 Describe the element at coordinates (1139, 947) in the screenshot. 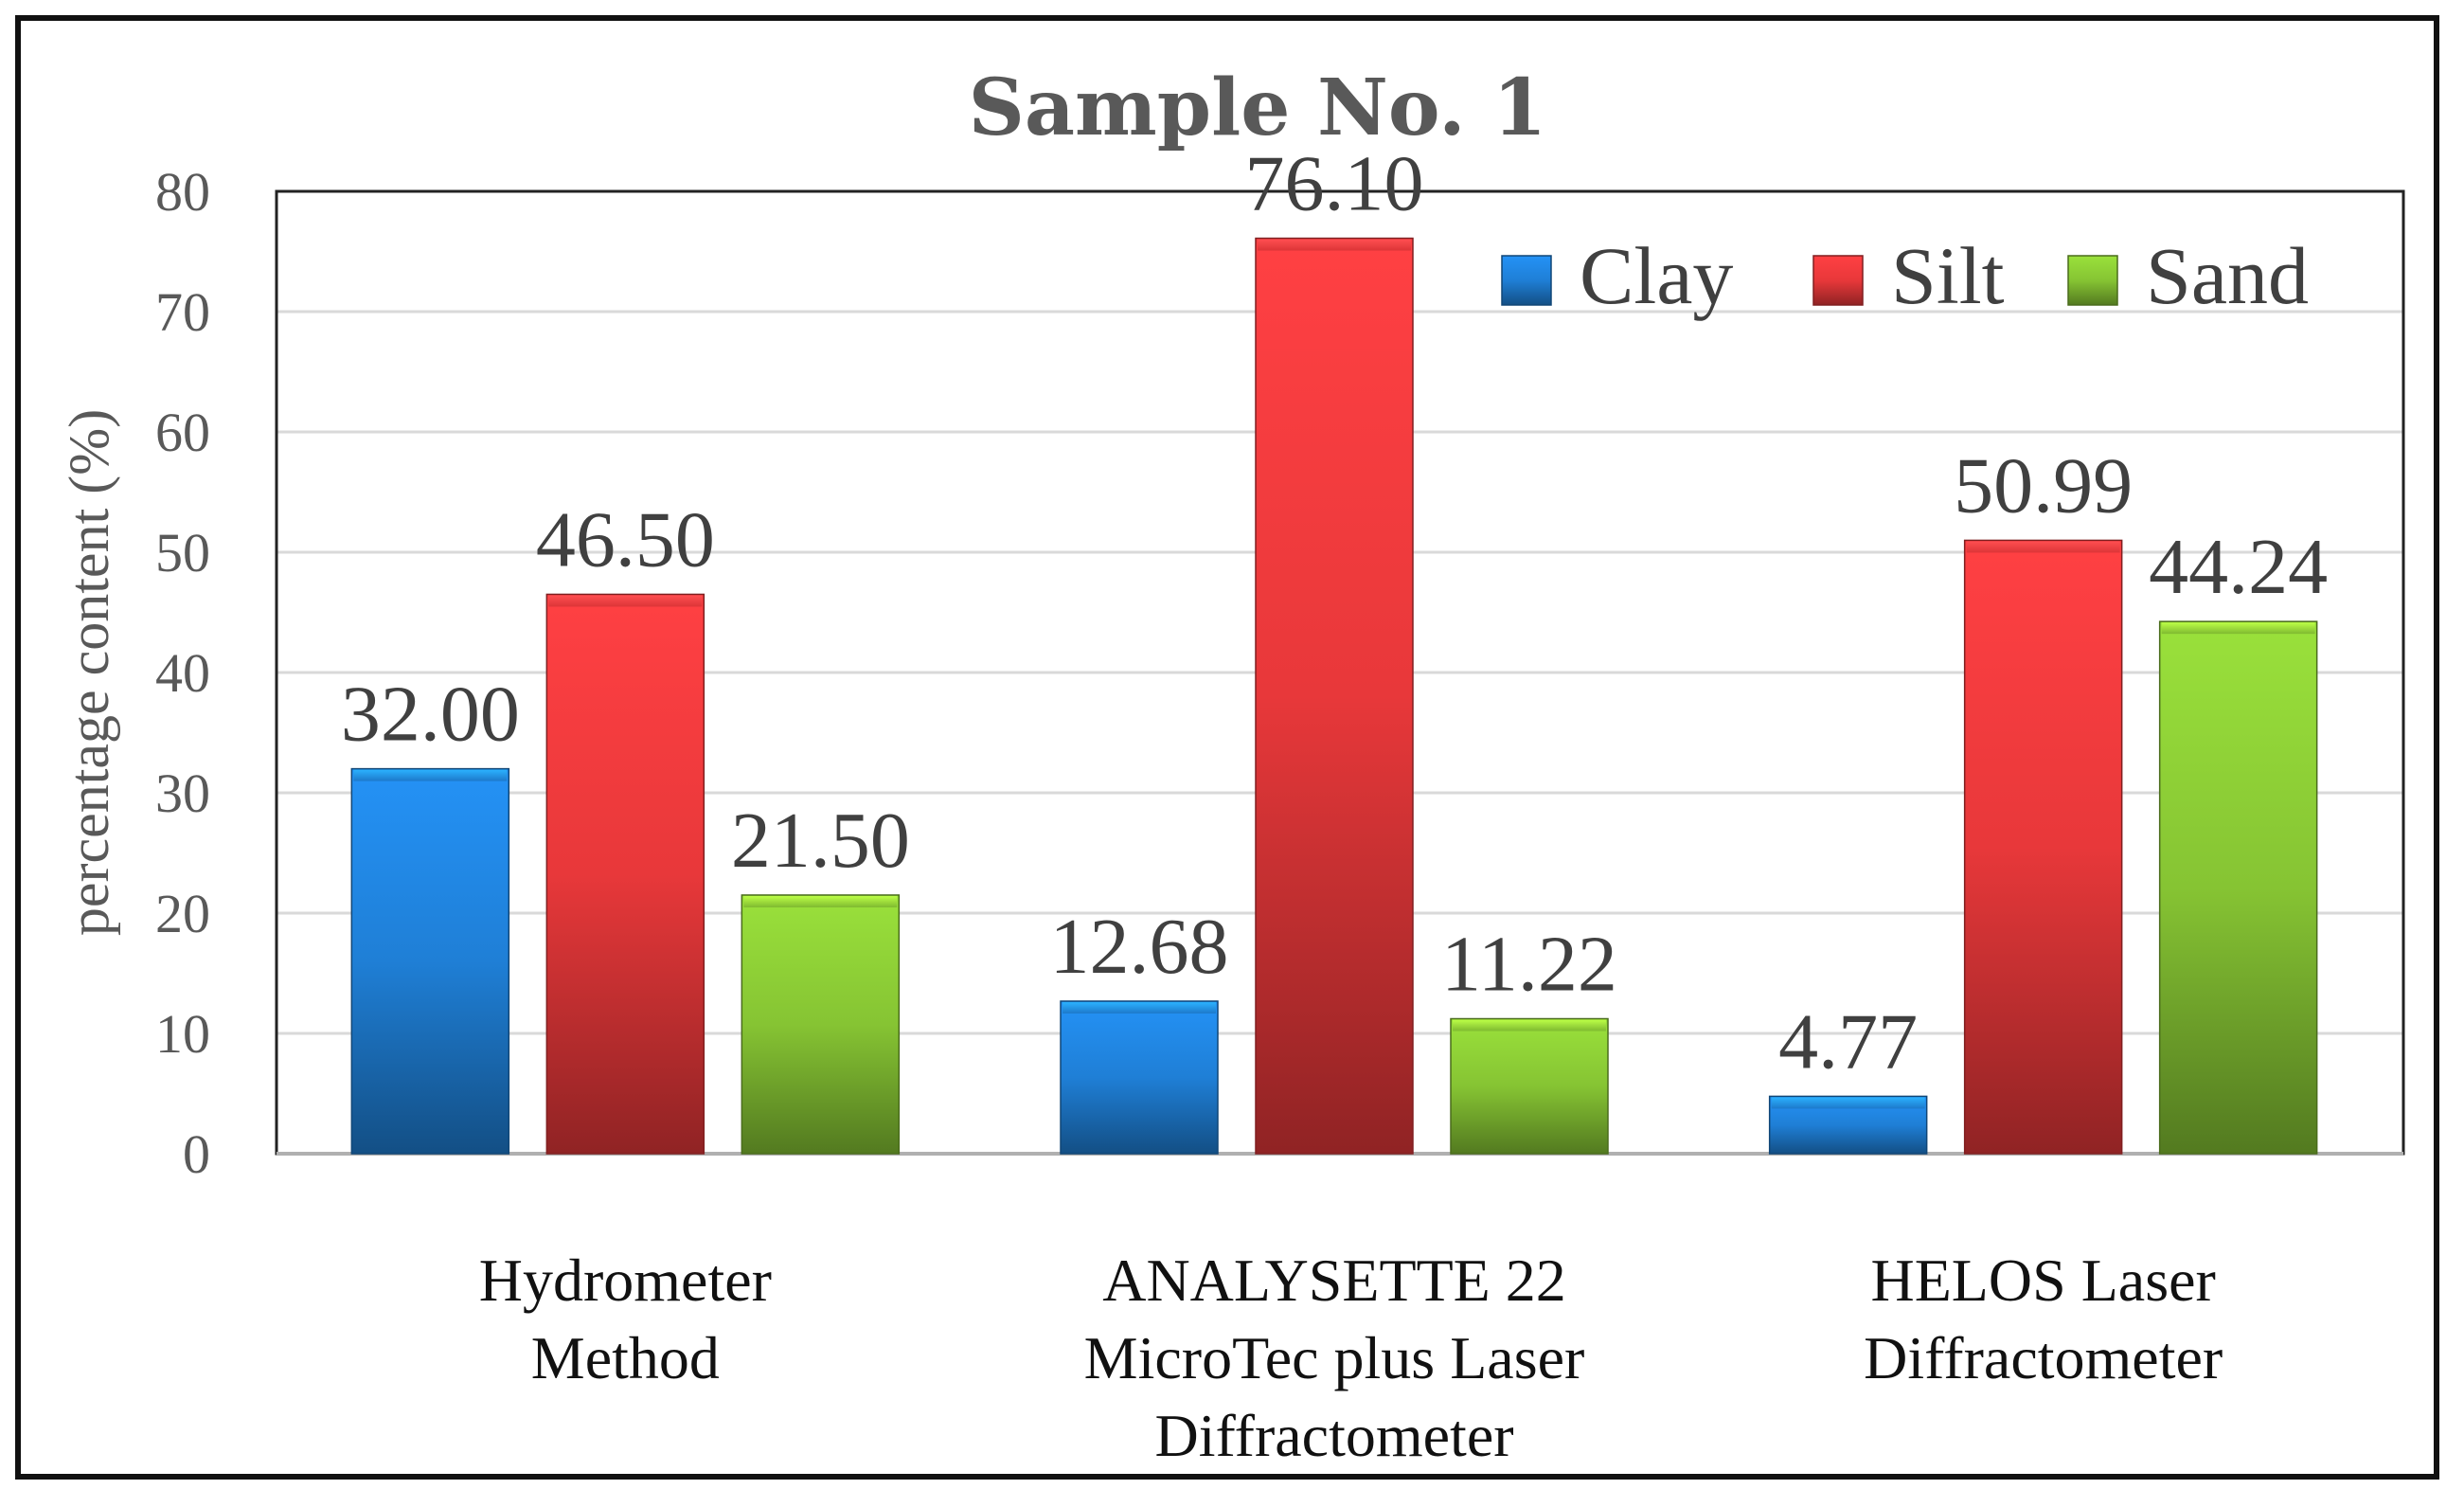

I see `data-label-clay-2: 12.68` at that location.